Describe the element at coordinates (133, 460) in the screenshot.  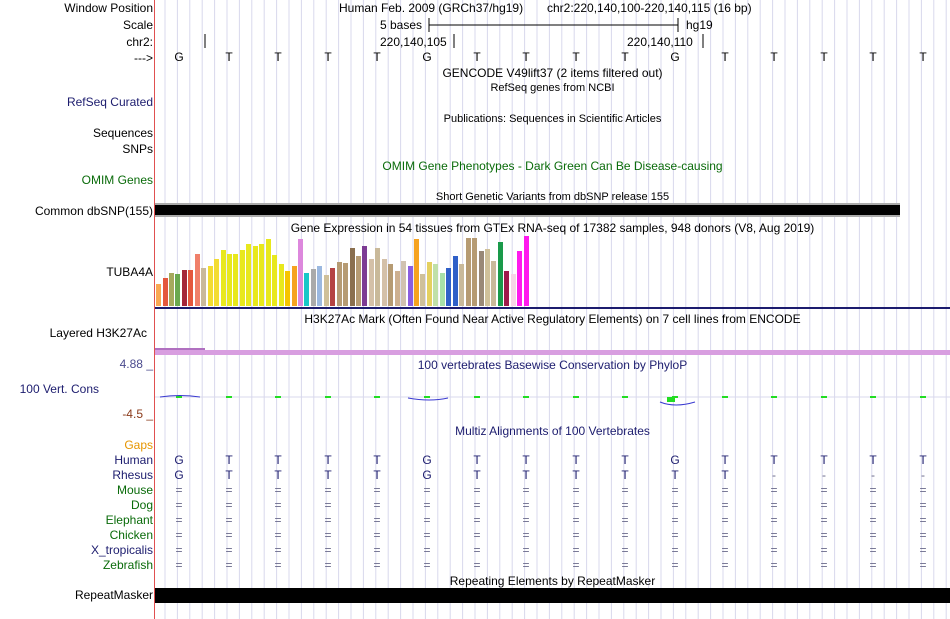
I see `species-label-human: Human` at that location.